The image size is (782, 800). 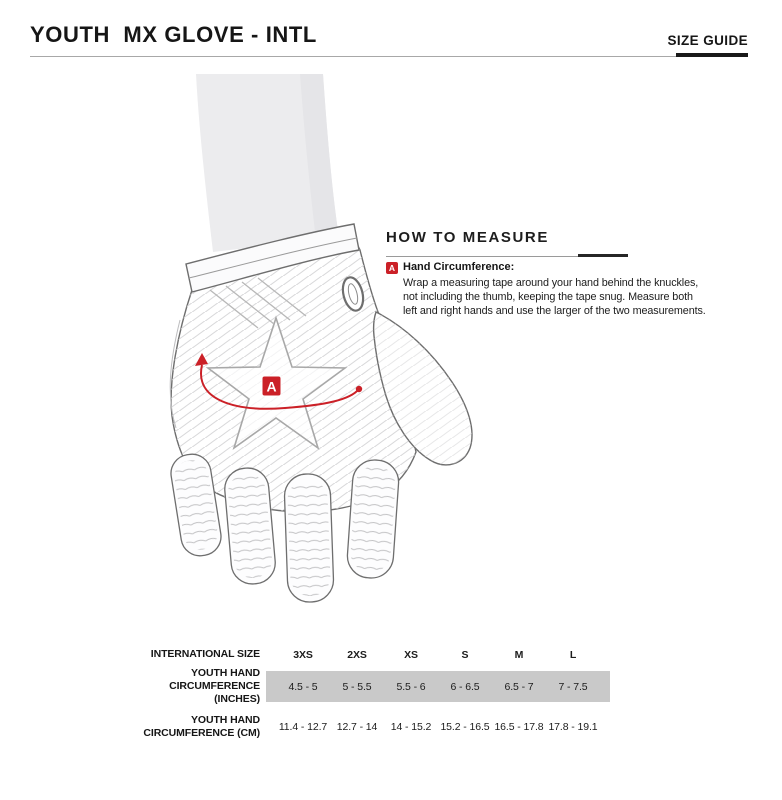 I want to click on value-cell: 6.5 - 7, so click(x=519, y=686).